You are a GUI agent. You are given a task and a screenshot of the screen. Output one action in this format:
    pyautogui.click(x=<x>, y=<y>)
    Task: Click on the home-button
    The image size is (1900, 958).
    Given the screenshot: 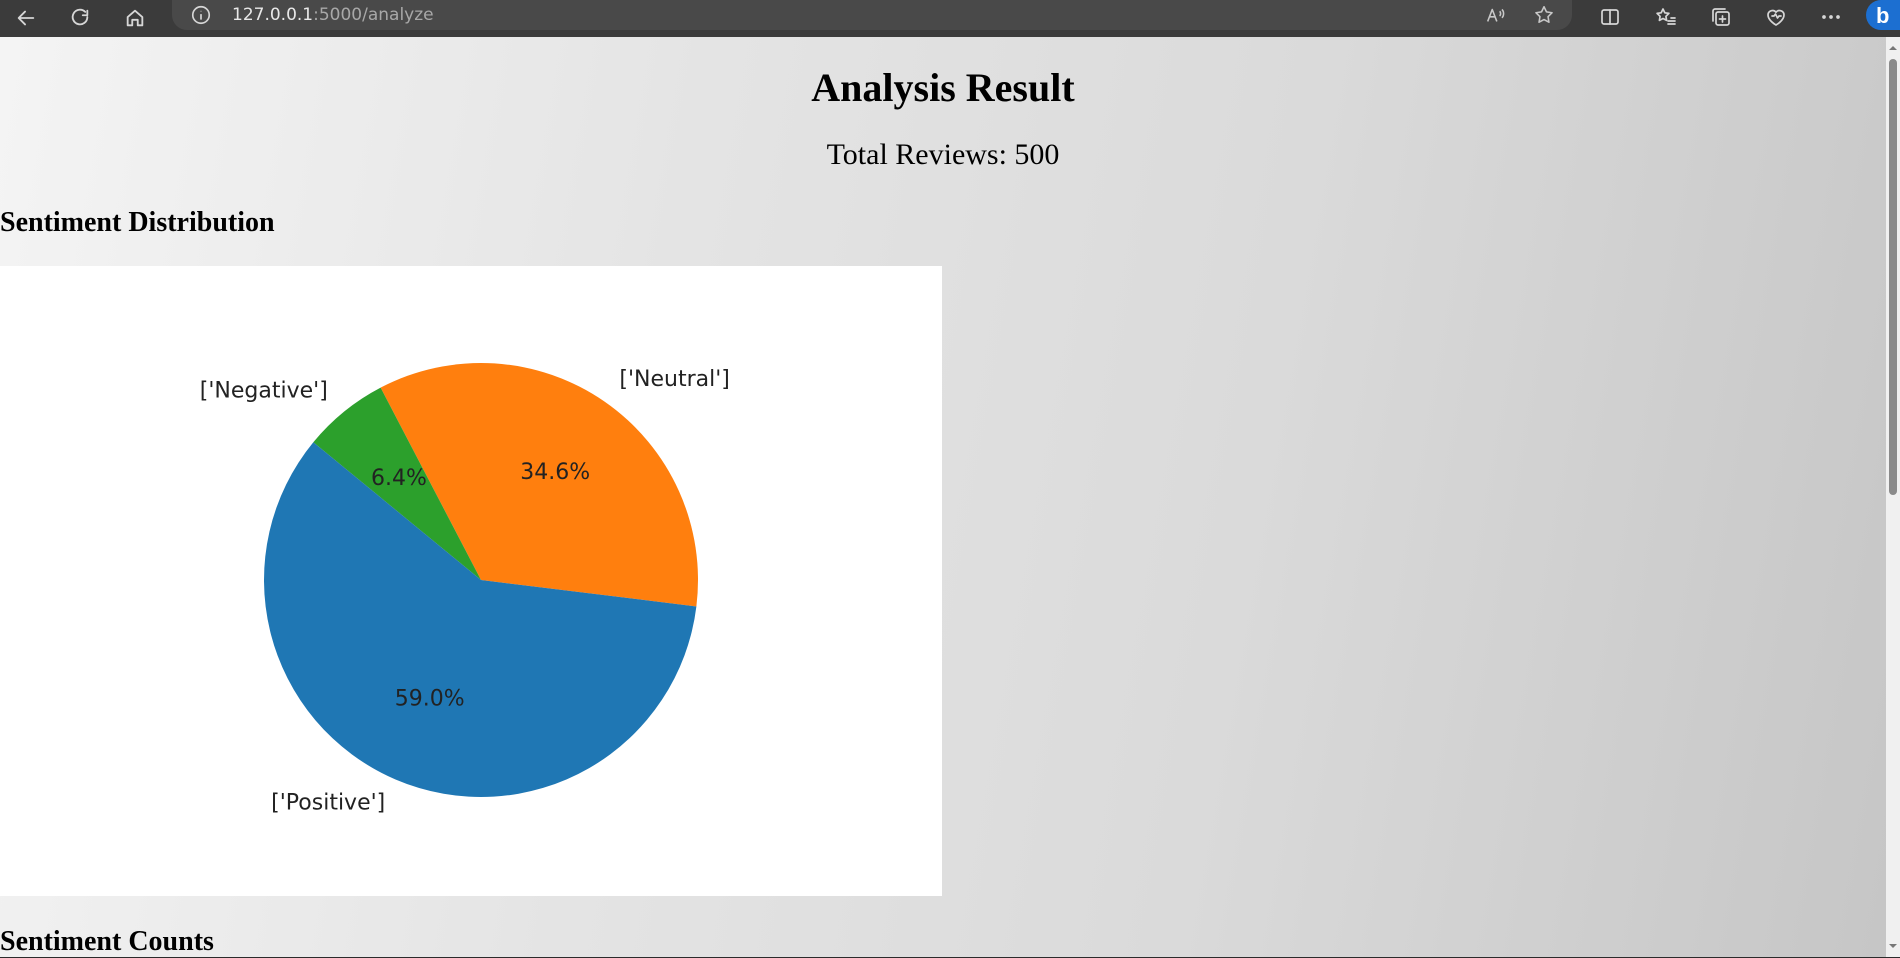 What is the action you would take?
    pyautogui.click(x=135, y=18)
    